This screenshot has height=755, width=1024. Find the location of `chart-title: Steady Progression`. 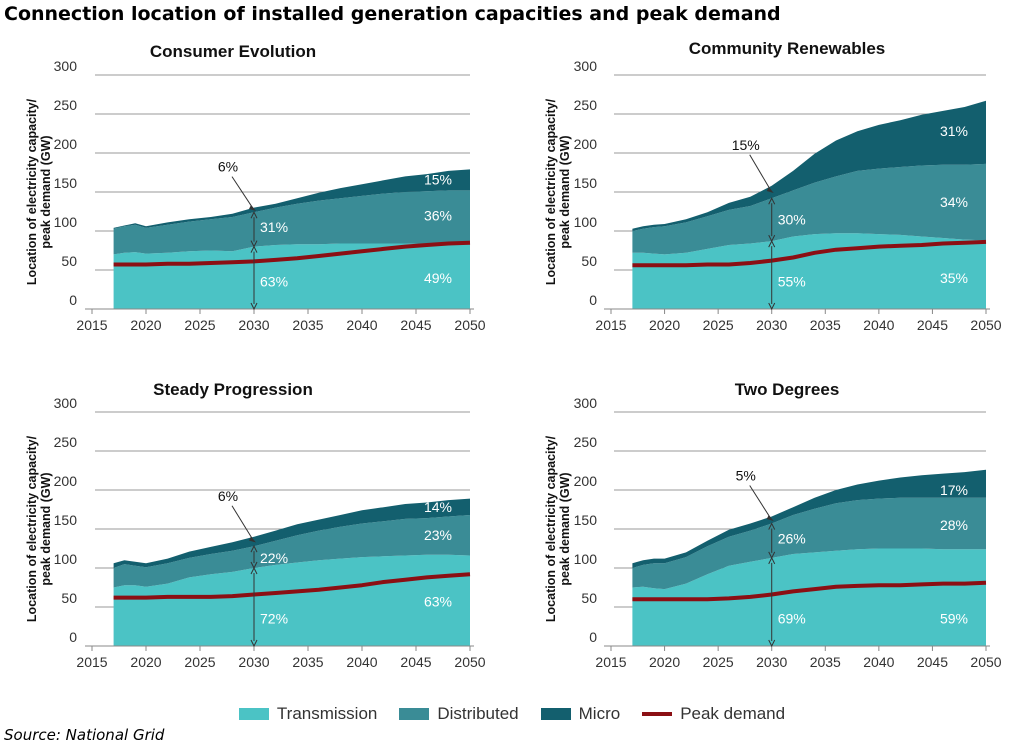

chart-title: Steady Progression is located at coordinates (233, 389).